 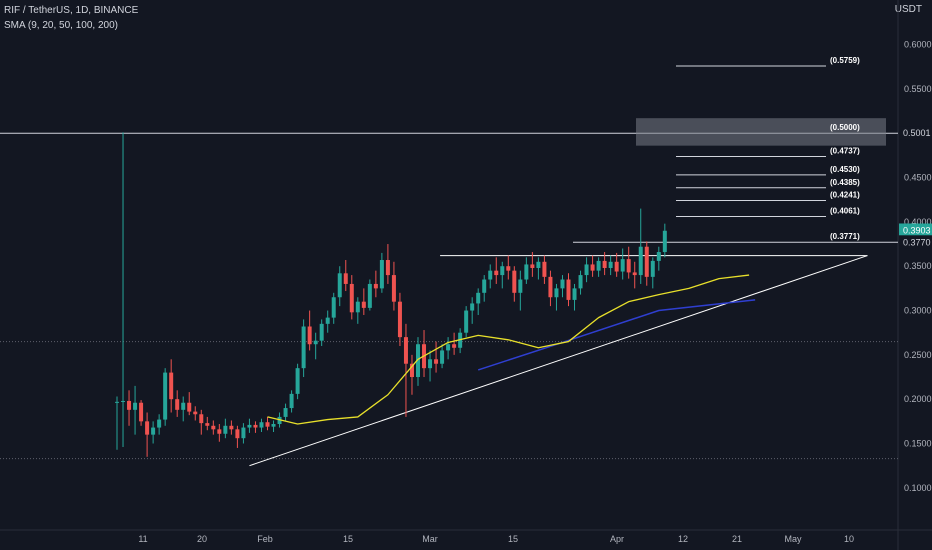 I want to click on price-label-0.5001-bg, so click(x=915, y=133).